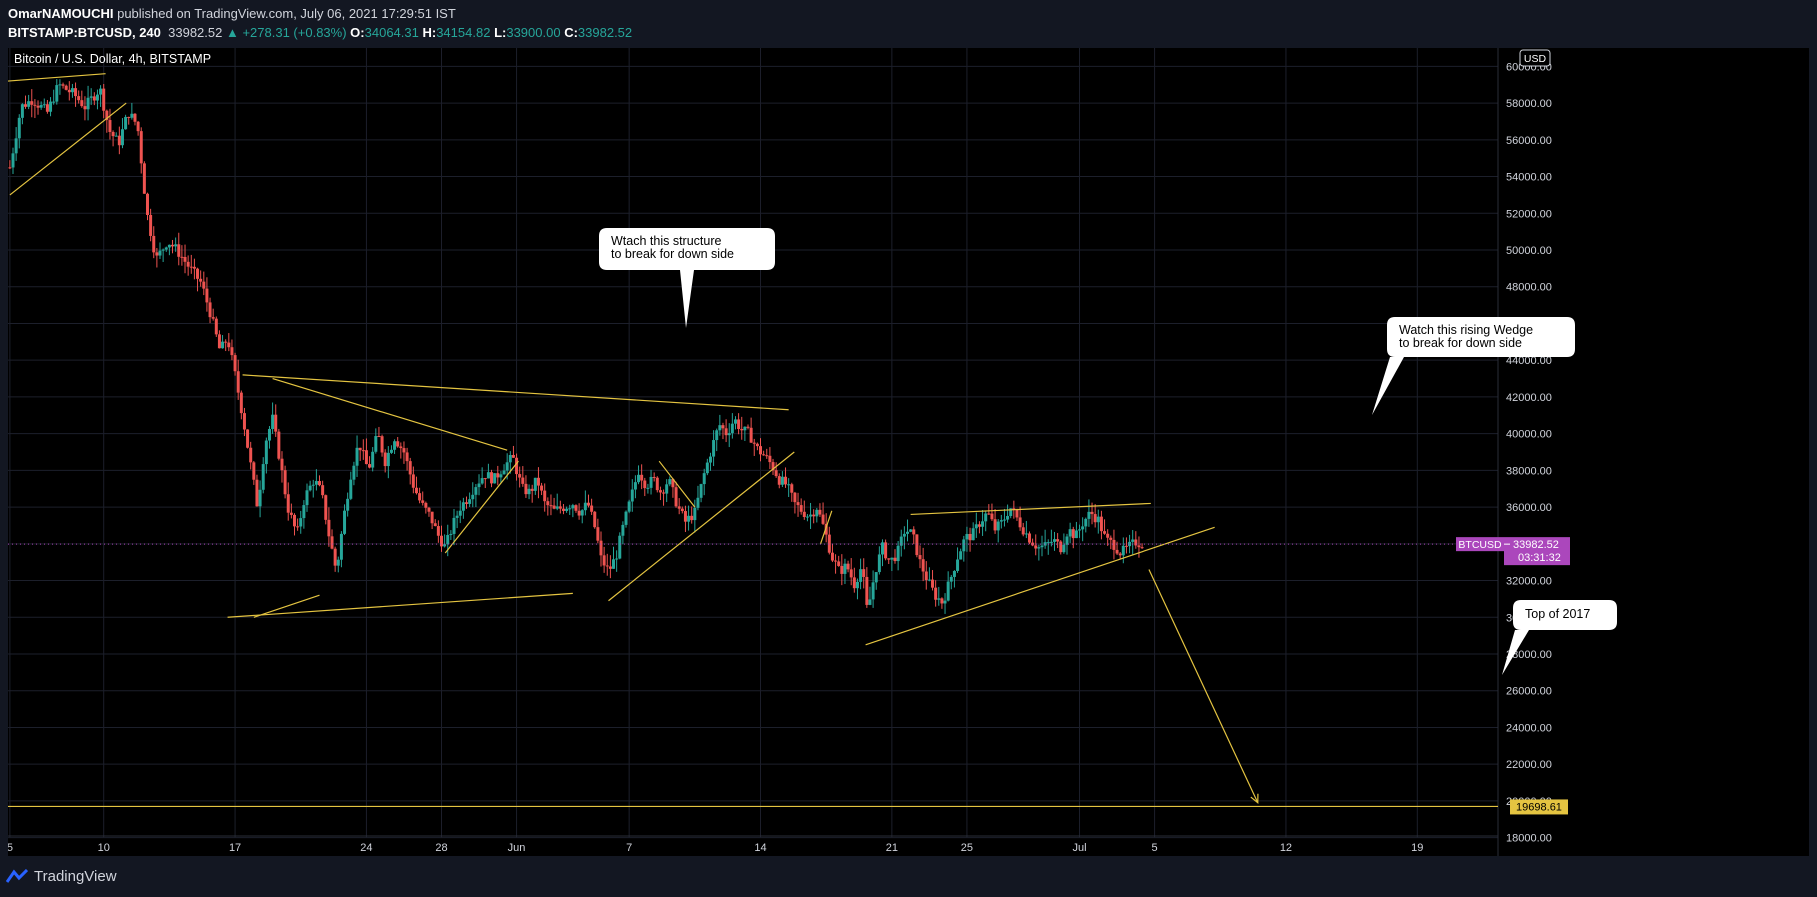 The height and width of the screenshot is (897, 1817). I want to click on y-tick-label: 38000.00, so click(1529, 471).